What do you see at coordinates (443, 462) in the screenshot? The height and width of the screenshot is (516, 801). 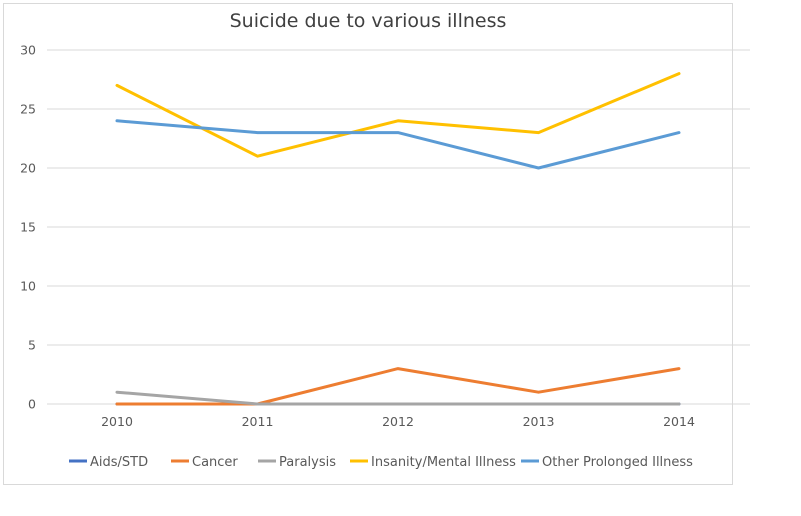 I see `legend-label: Insanity/Mental Illness` at bounding box center [443, 462].